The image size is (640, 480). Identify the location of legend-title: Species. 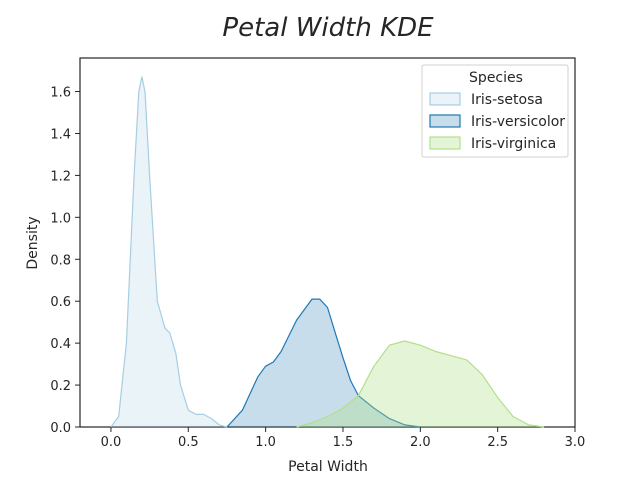
(496, 78).